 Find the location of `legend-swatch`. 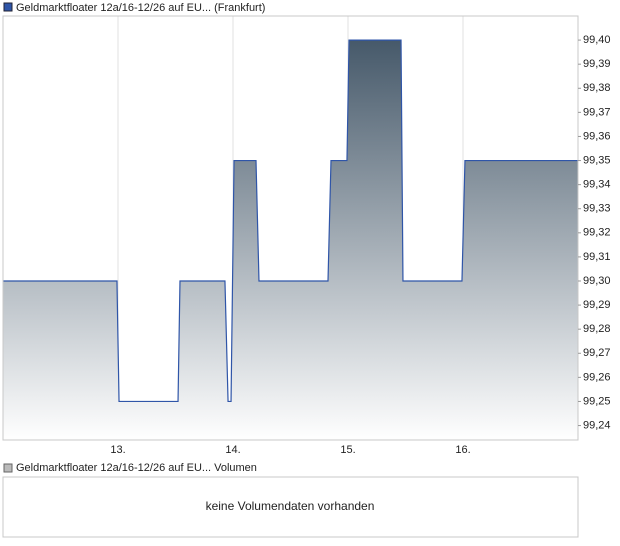

legend-swatch is located at coordinates (8, 7).